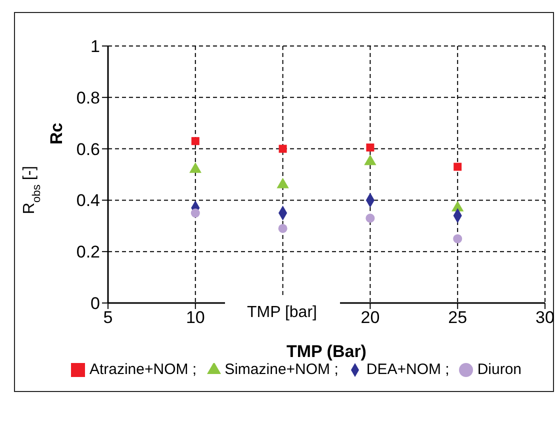 The height and width of the screenshot is (435, 556). I want to click on legend-label: Diuron, so click(499, 369).